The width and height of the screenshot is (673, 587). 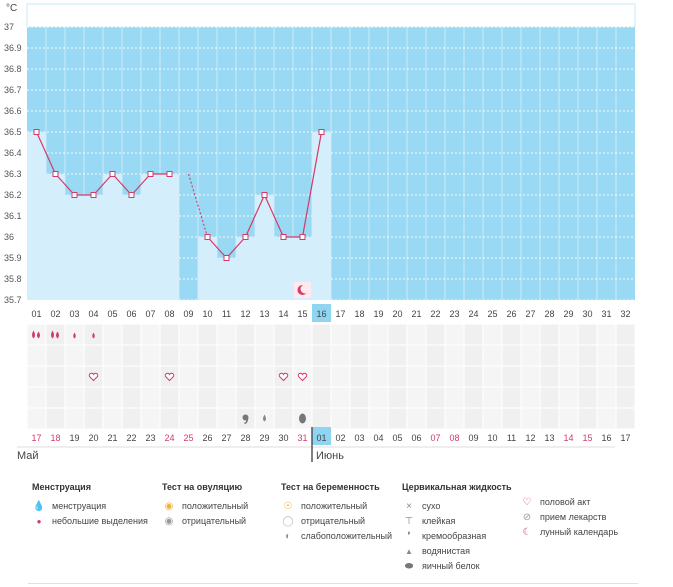 I want to click on legend-label: прием лекарств, so click(x=573, y=517).